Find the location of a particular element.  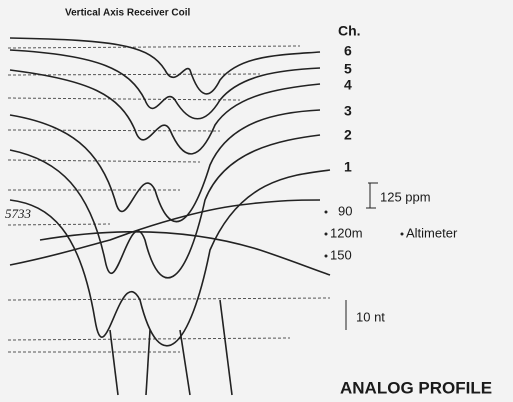

ppm-scale: 125 ppm is located at coordinates (405, 196).